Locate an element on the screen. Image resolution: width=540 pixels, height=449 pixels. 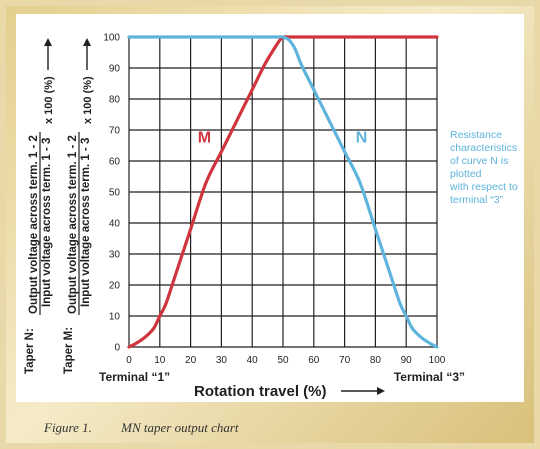
y-tick-label: 30 is located at coordinates (115, 255).